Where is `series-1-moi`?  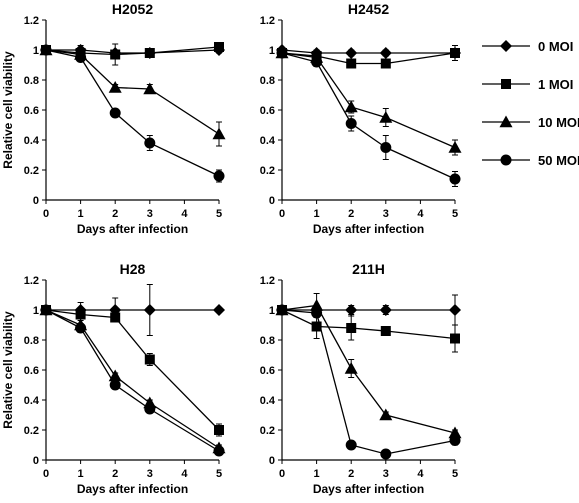 series-1-moi is located at coordinates (132, 371).